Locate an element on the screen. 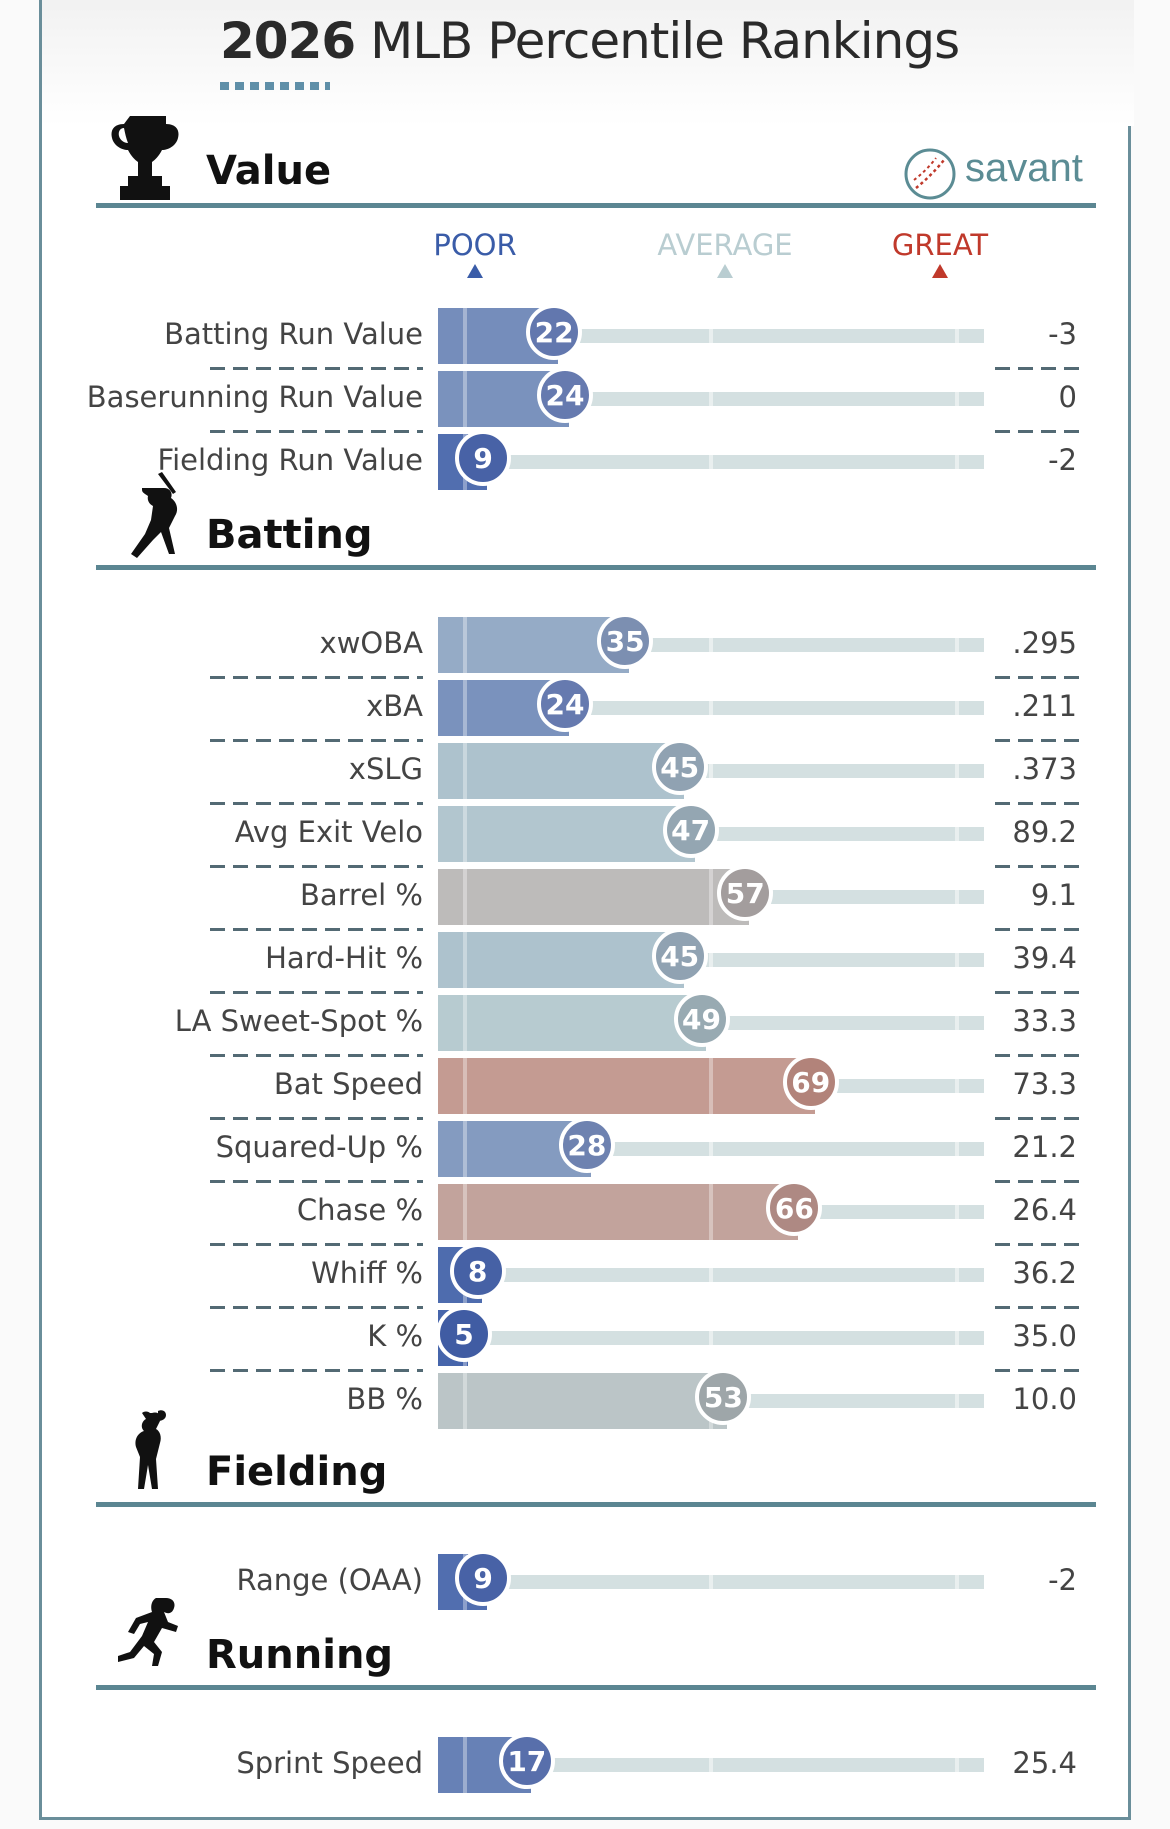 Image resolution: width=1170 pixels, height=1829 pixels. metric-value: .211 is located at coordinates (1044, 706).